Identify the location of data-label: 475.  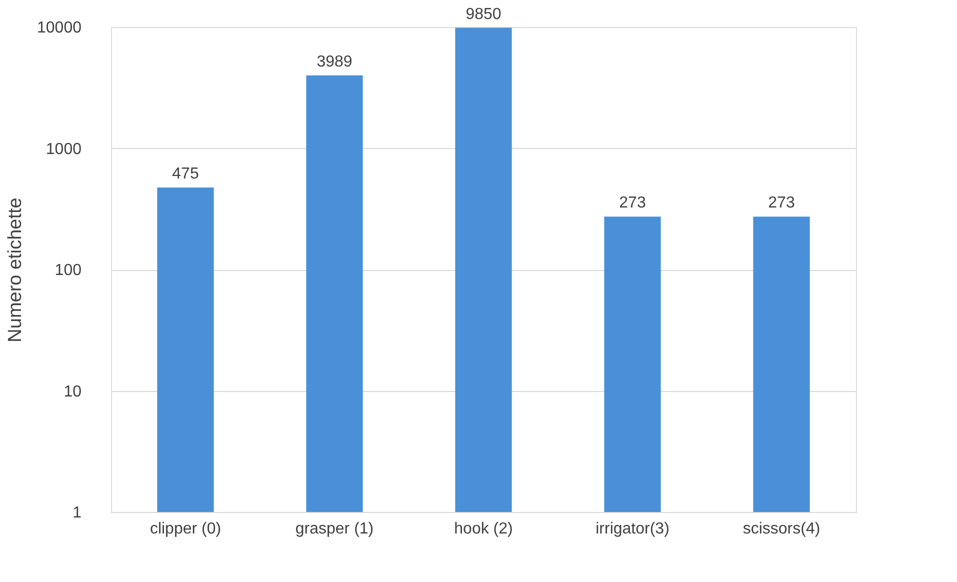
(185, 173).